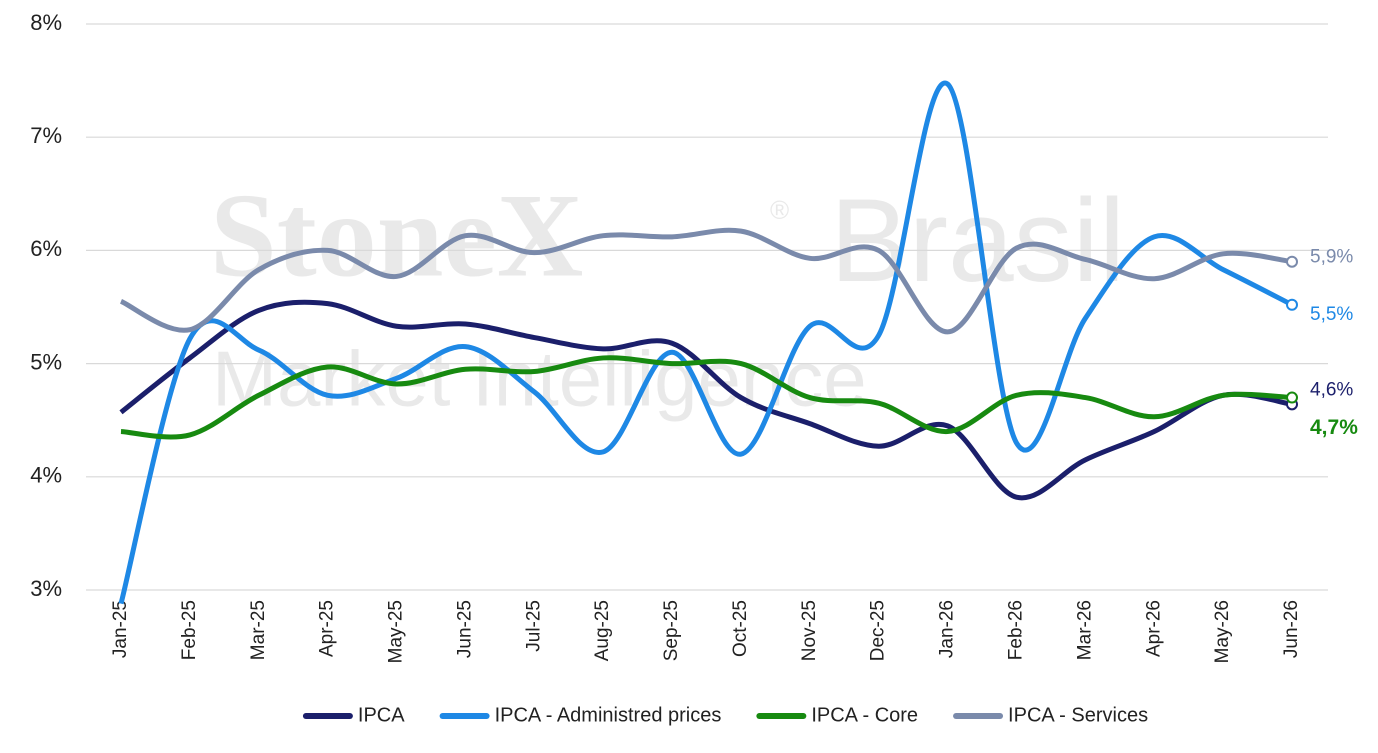 The image size is (1378, 753). What do you see at coordinates (864, 715) in the screenshot?
I see `legend-label: IPCA - Core` at bounding box center [864, 715].